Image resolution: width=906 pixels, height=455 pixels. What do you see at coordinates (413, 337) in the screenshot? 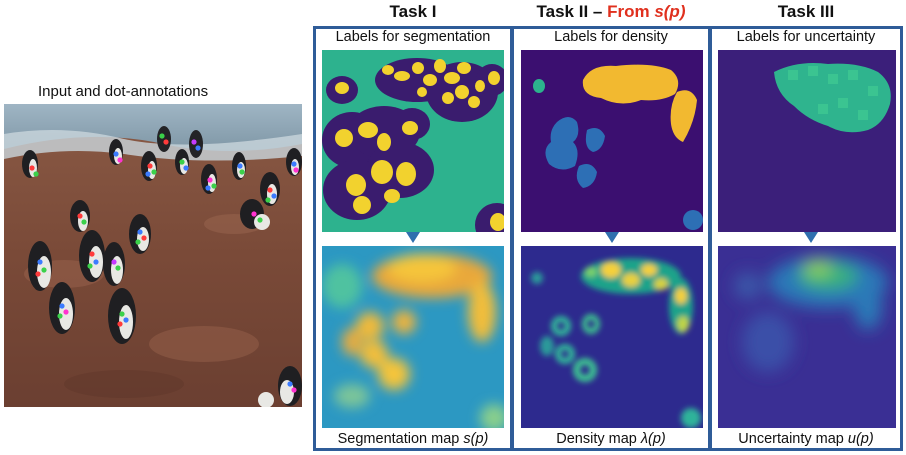
I see `segmentation-map-image` at bounding box center [413, 337].